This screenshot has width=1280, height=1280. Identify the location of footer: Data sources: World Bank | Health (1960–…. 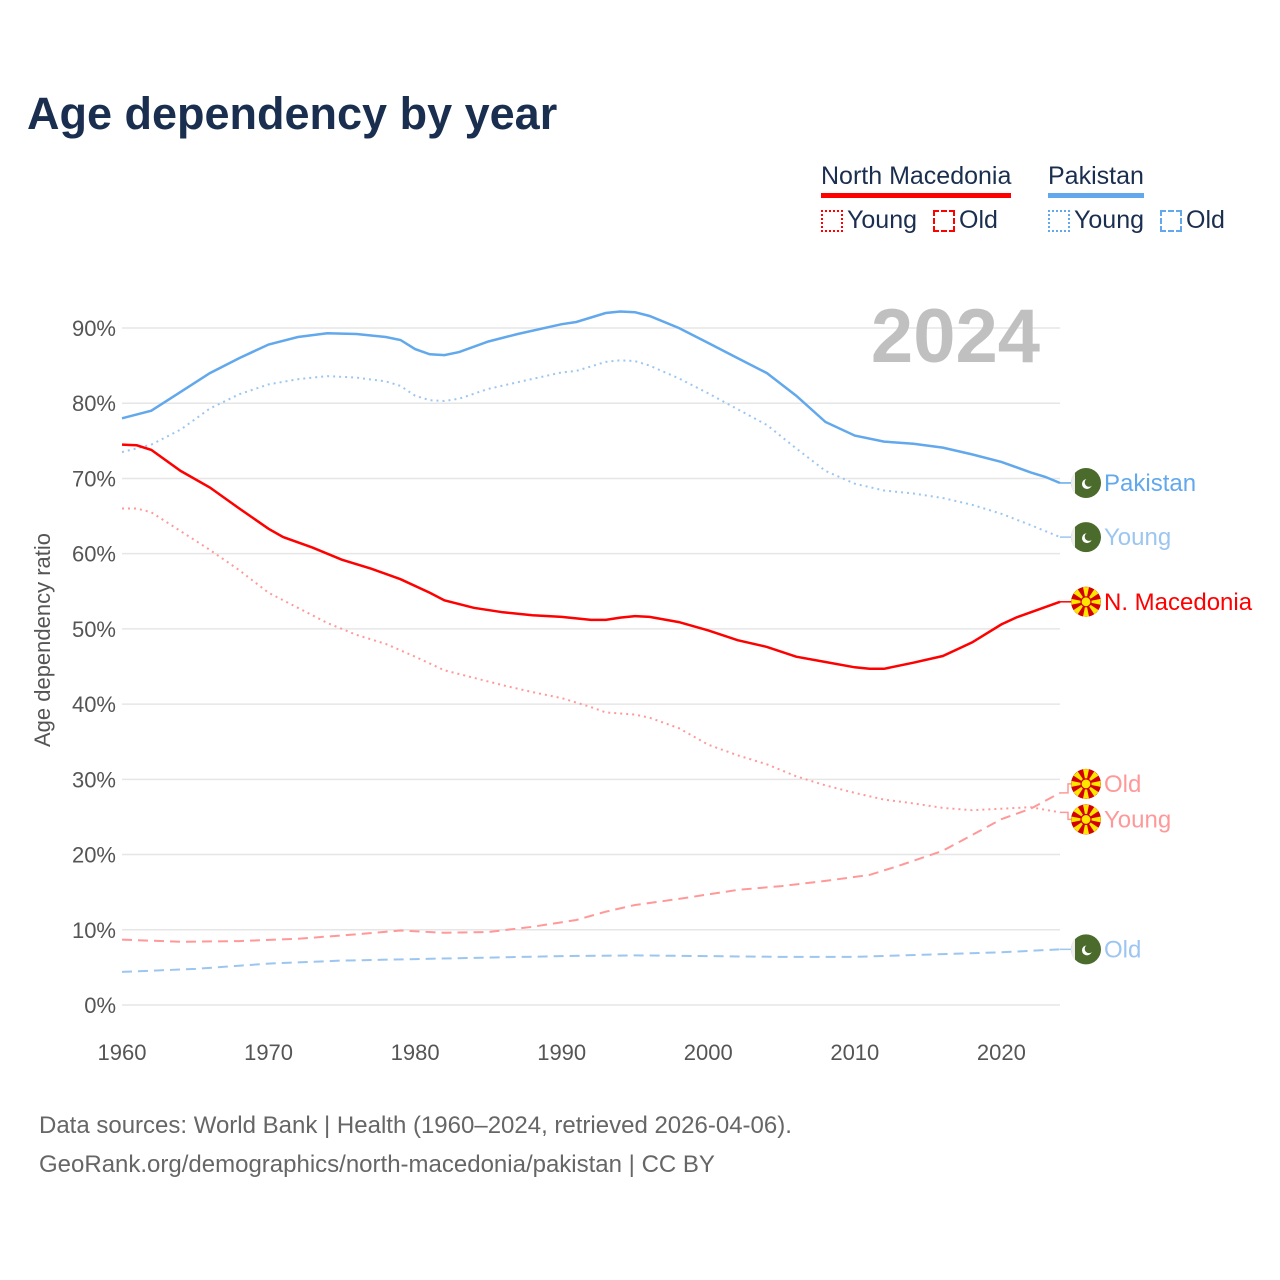
(415, 1145).